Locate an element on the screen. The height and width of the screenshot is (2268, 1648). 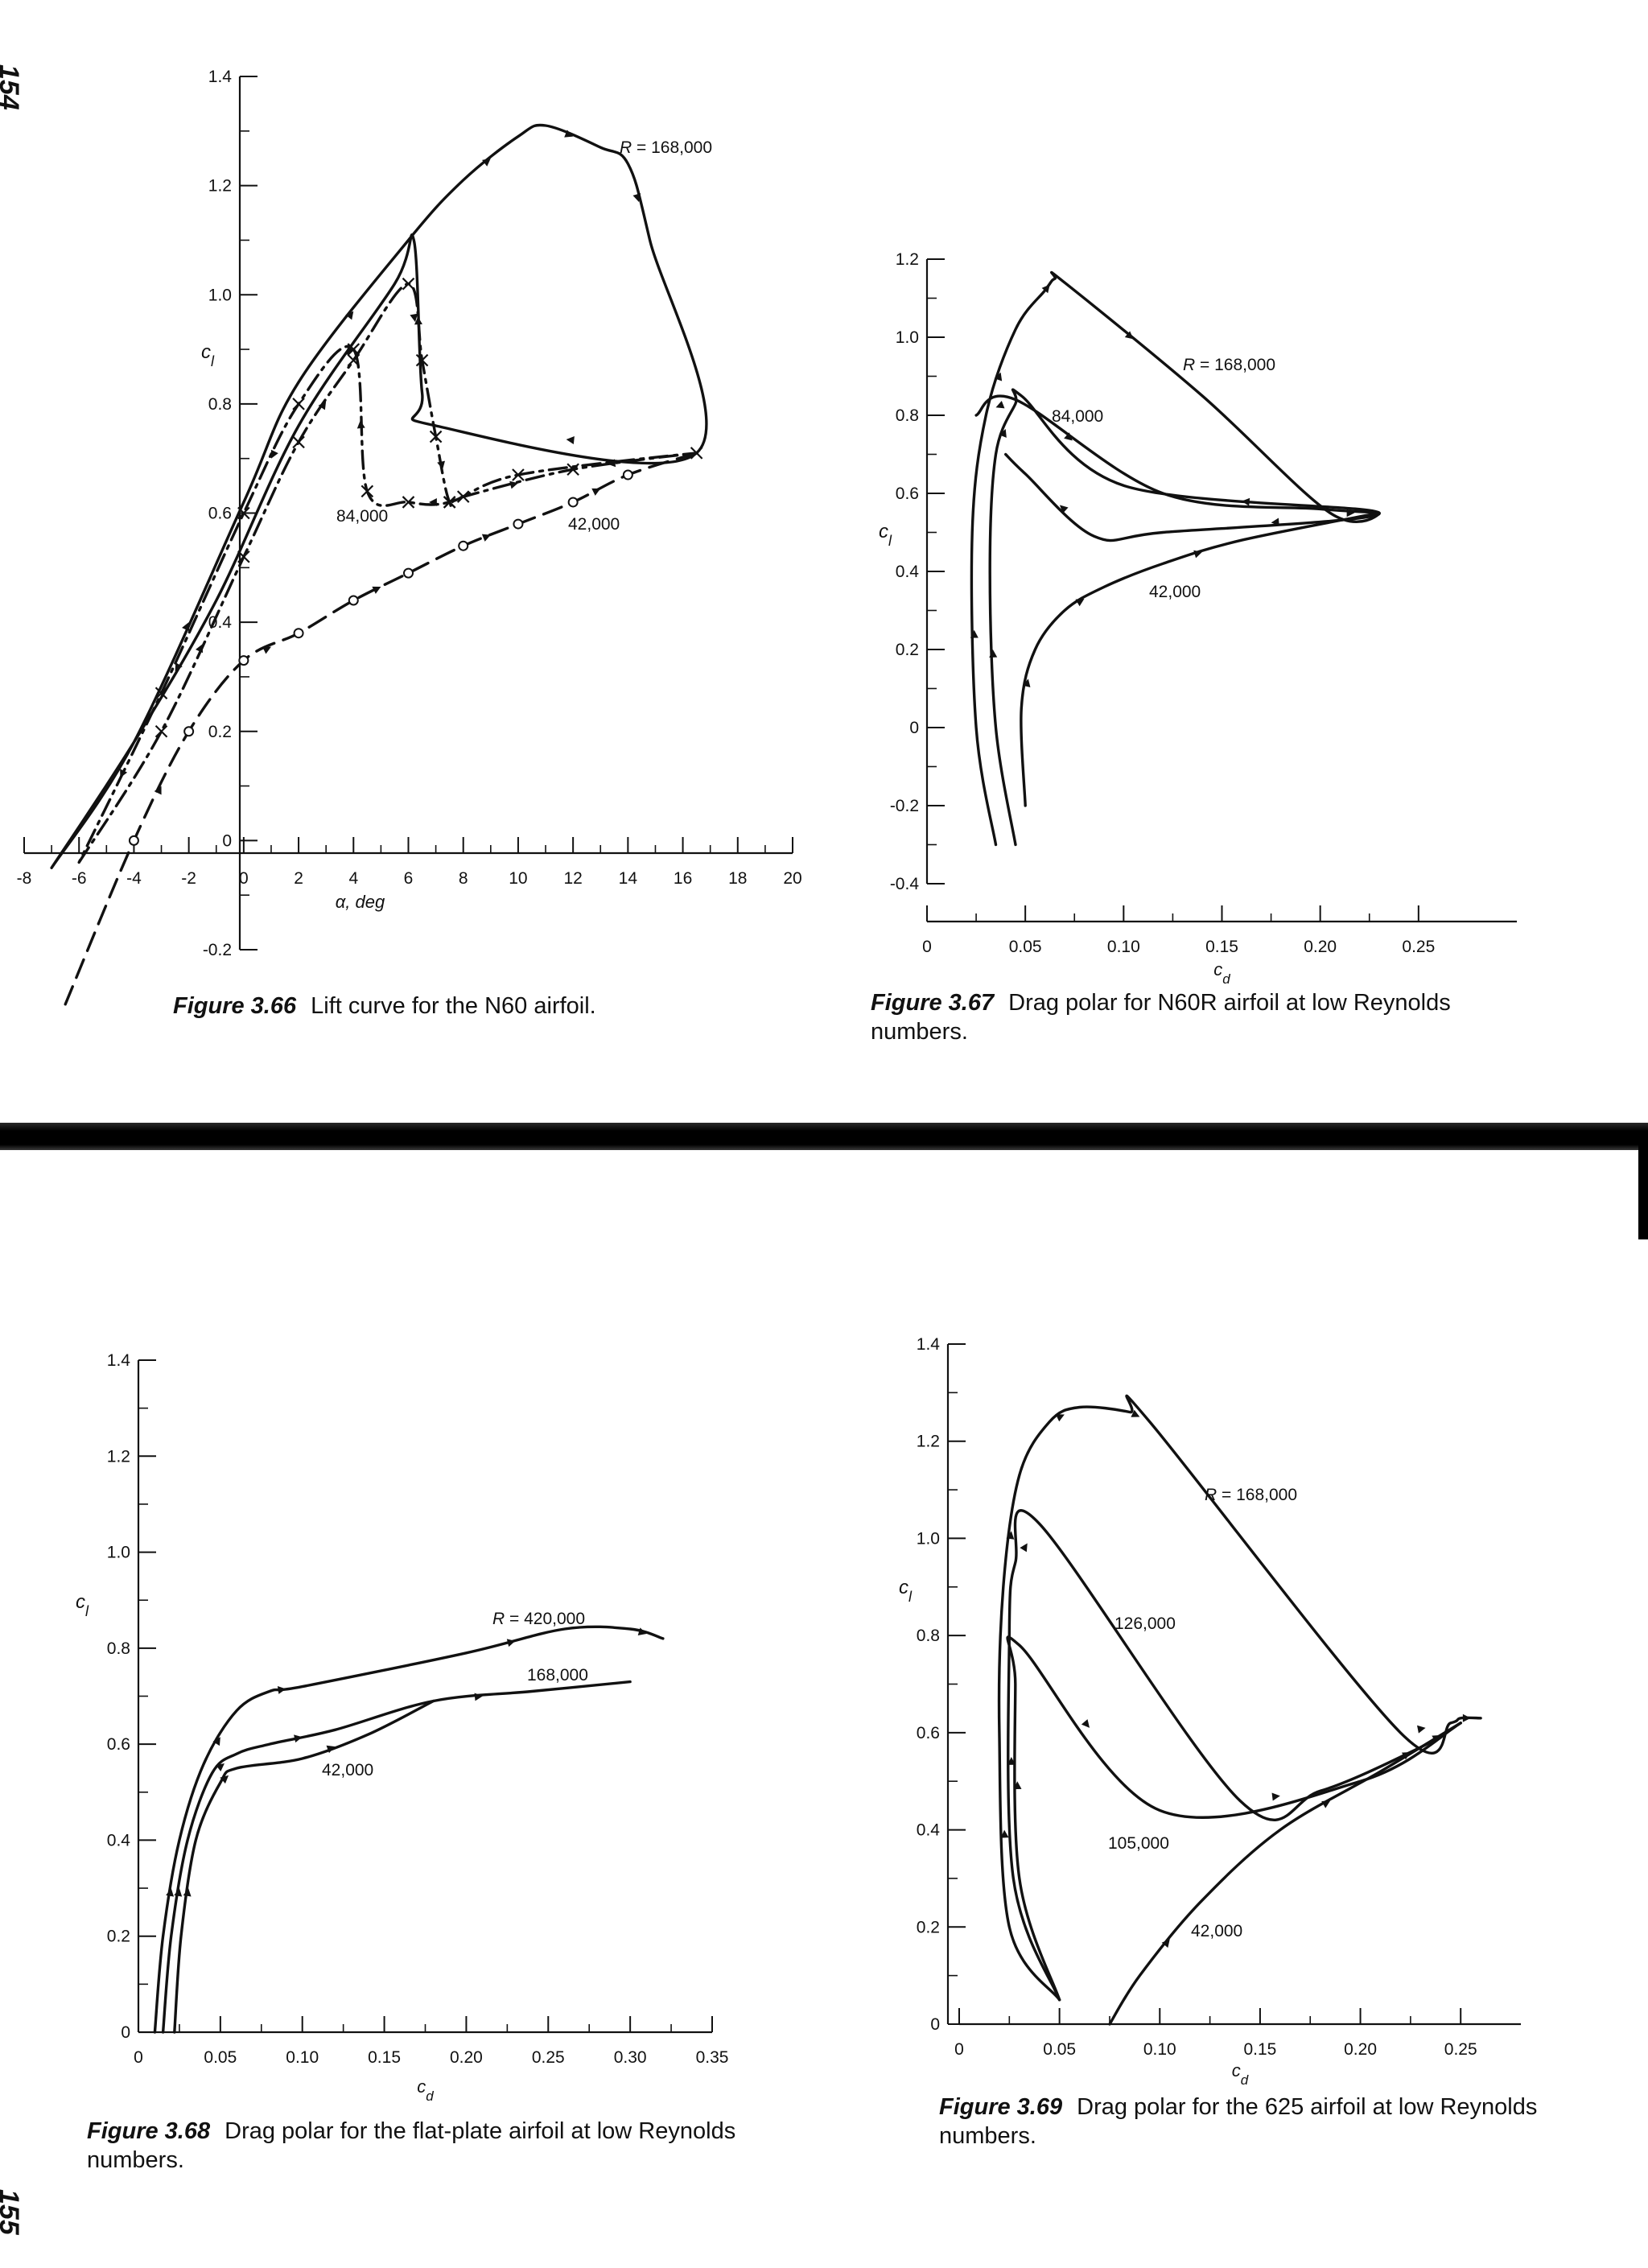
x-axis-label: α, deg is located at coordinates (360, 902).